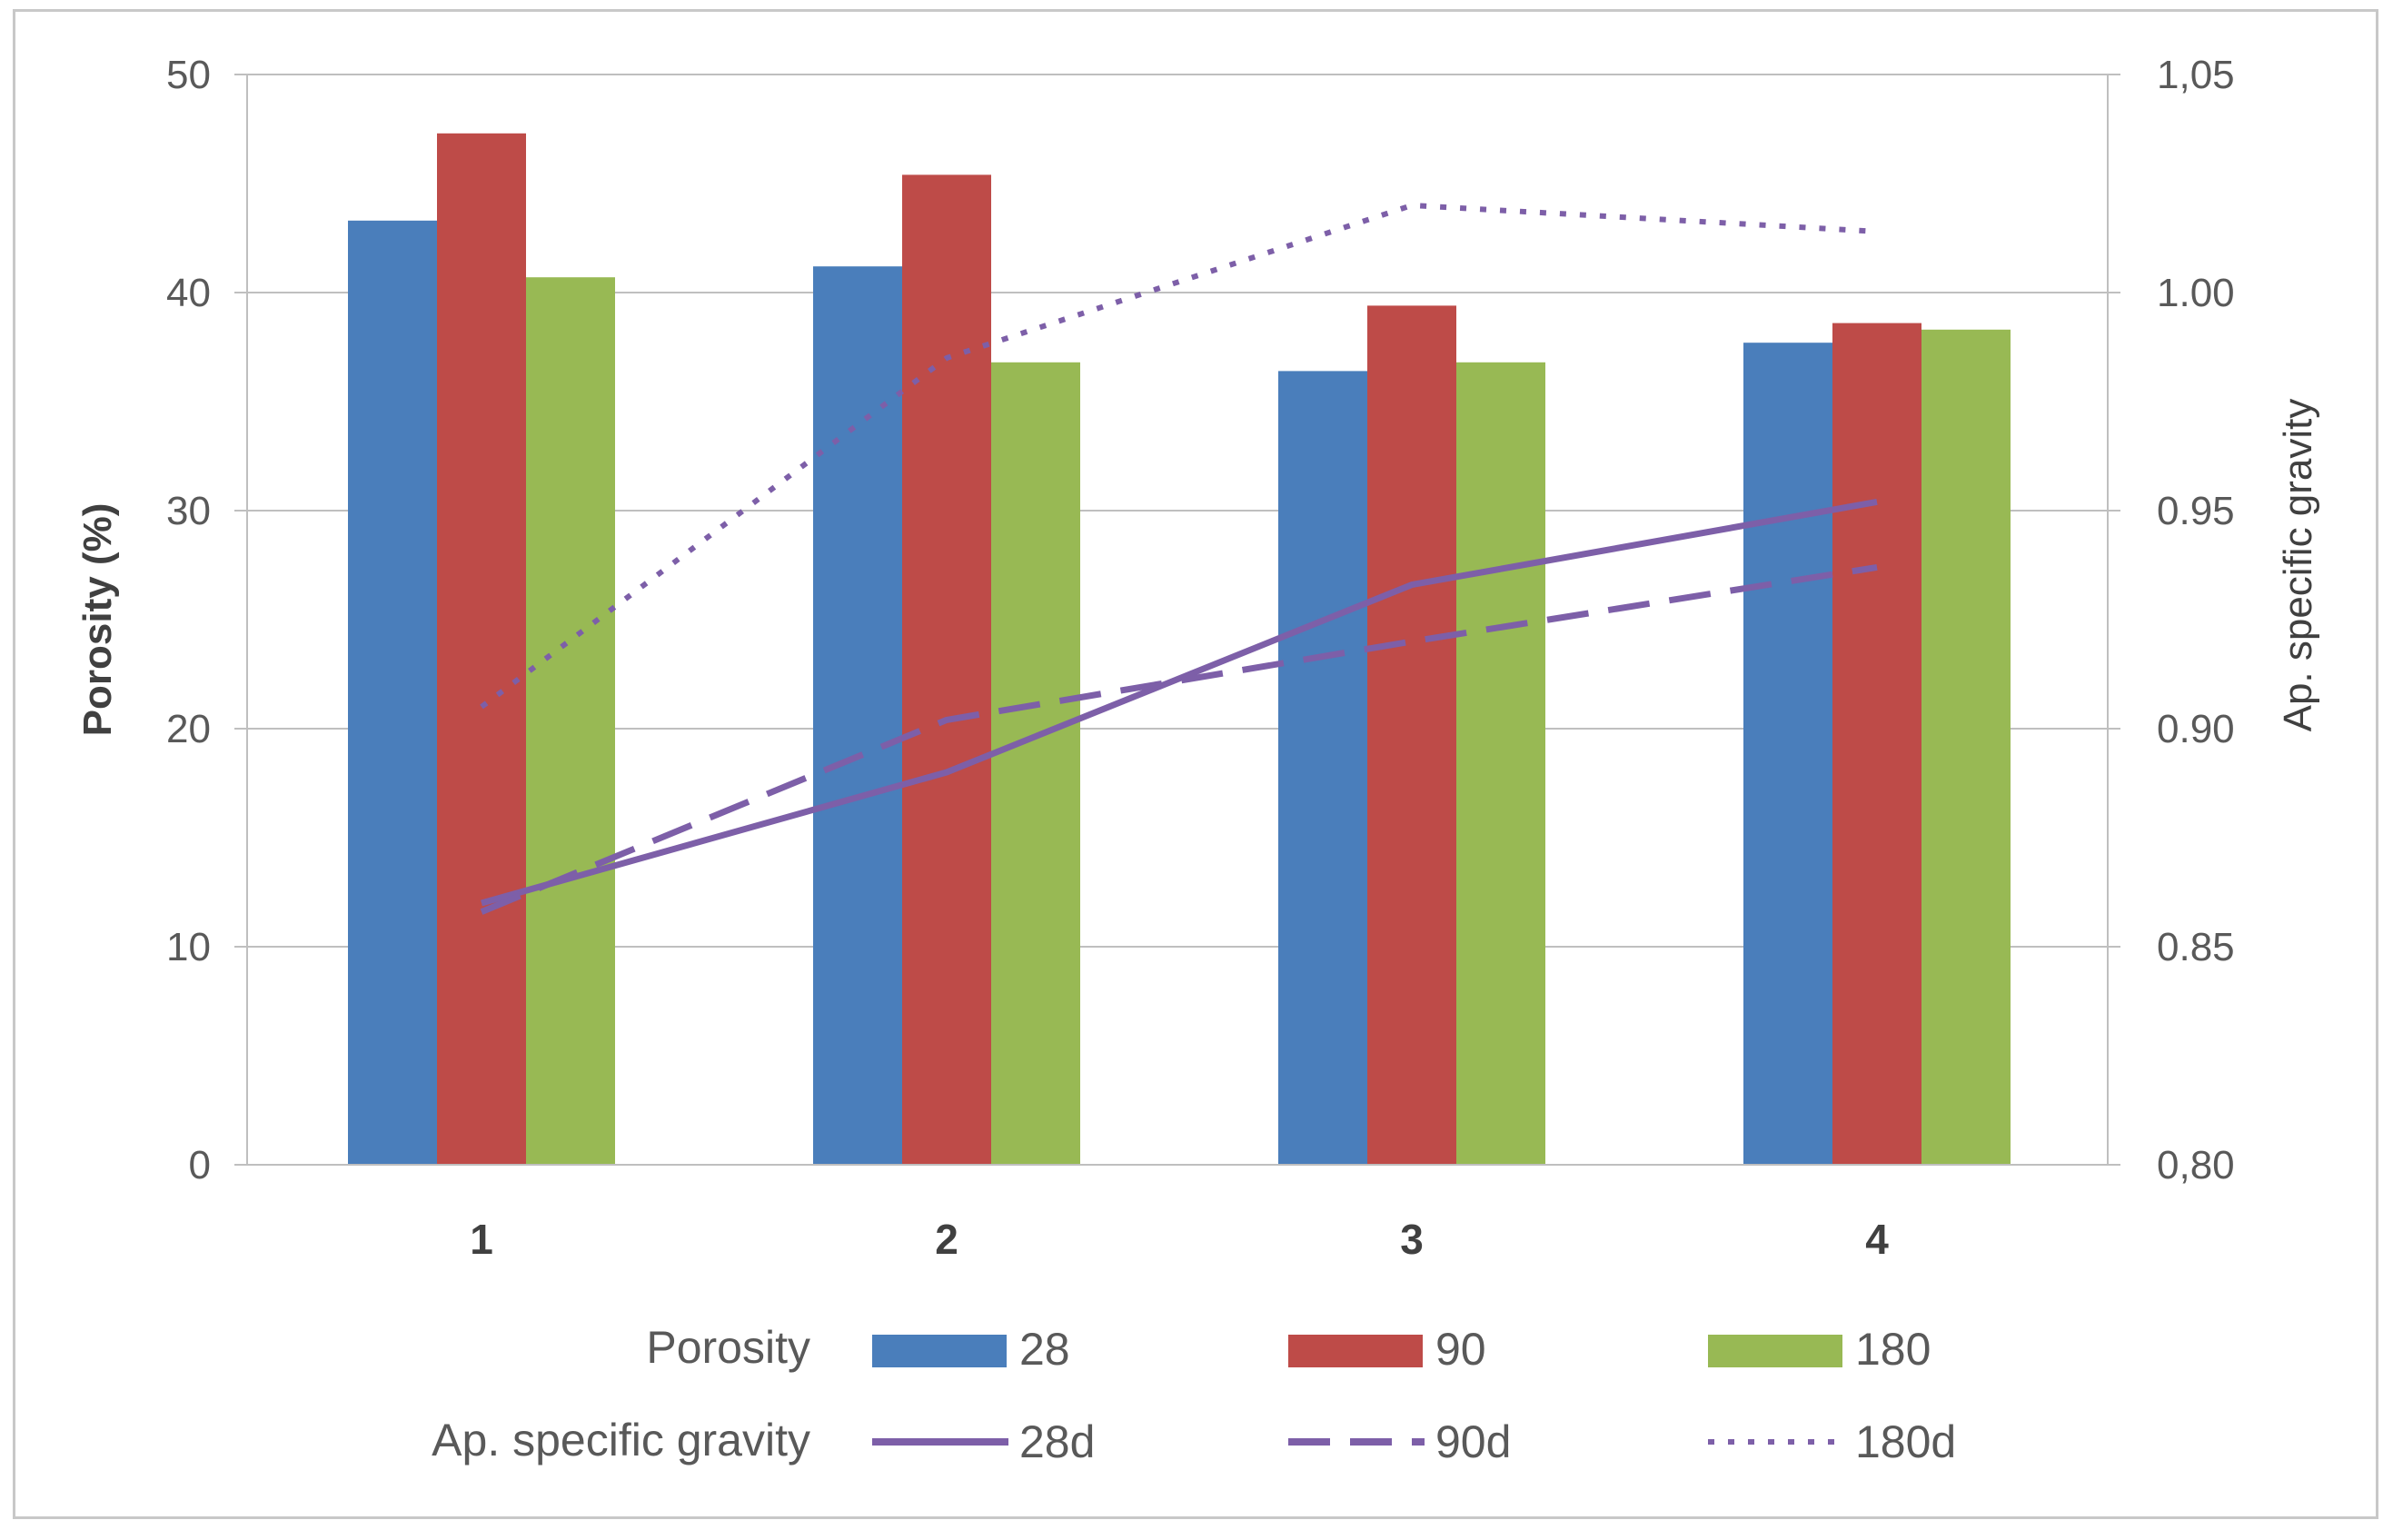 The image size is (2393, 1540). What do you see at coordinates (188, 511) in the screenshot?
I see `left-tick-label: 30` at bounding box center [188, 511].